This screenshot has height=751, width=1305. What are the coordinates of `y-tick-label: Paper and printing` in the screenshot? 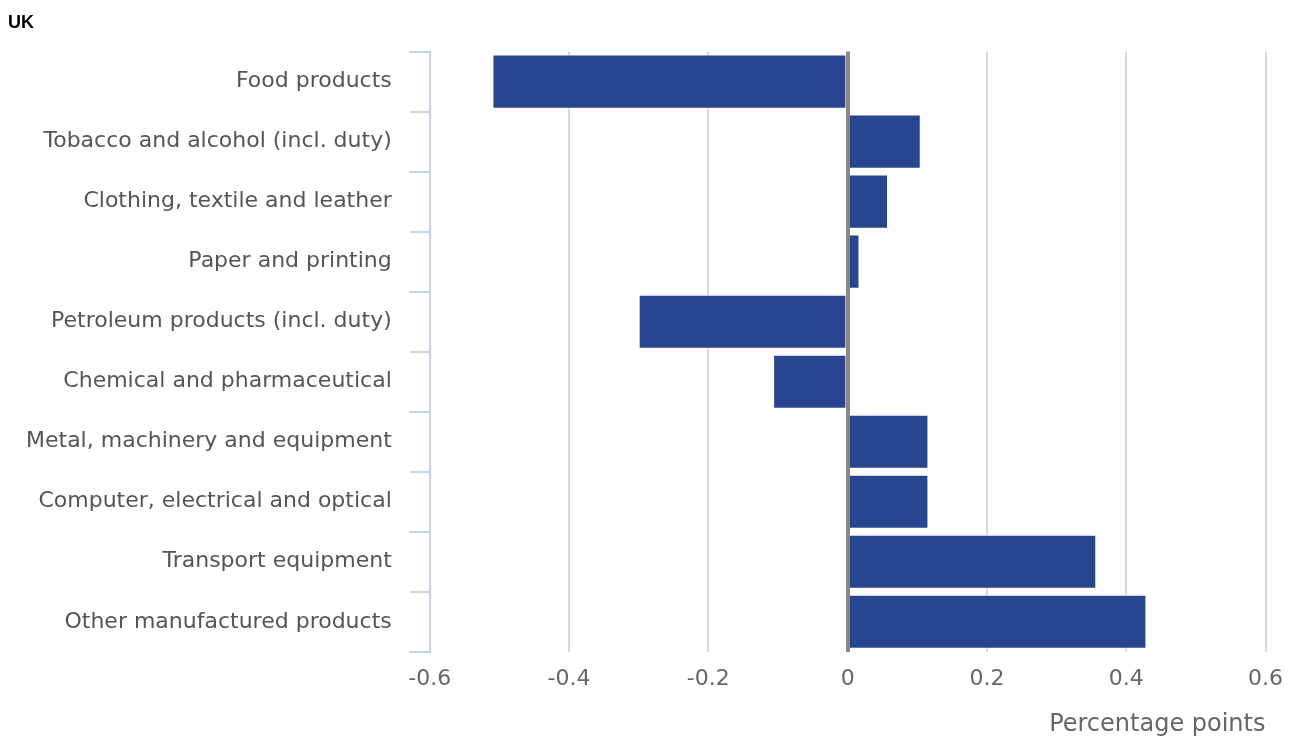 It's located at (290, 260).